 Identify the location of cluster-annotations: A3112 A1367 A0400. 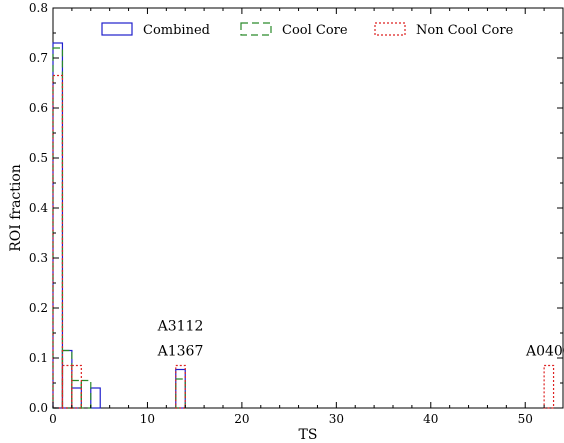
(360, 339).